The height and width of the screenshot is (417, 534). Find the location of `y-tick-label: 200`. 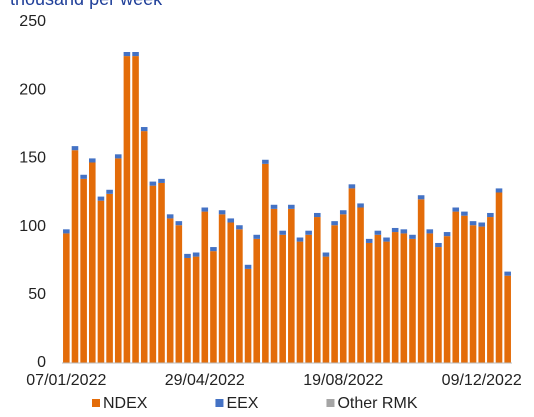

y-tick-label: 200 is located at coordinates (32, 89).